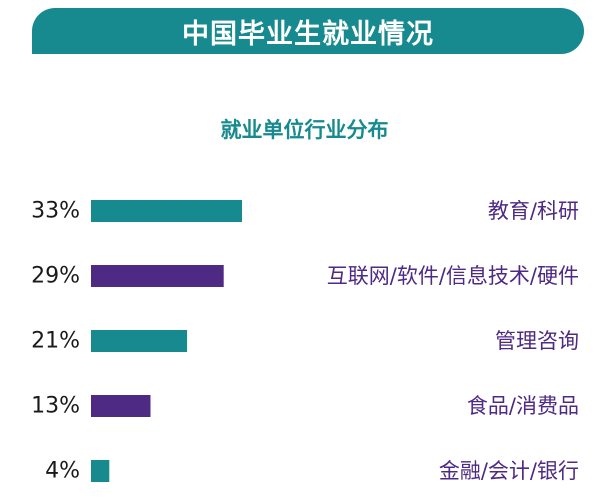  I want to click on chart-title: 就业单位行业分布, so click(304, 130).